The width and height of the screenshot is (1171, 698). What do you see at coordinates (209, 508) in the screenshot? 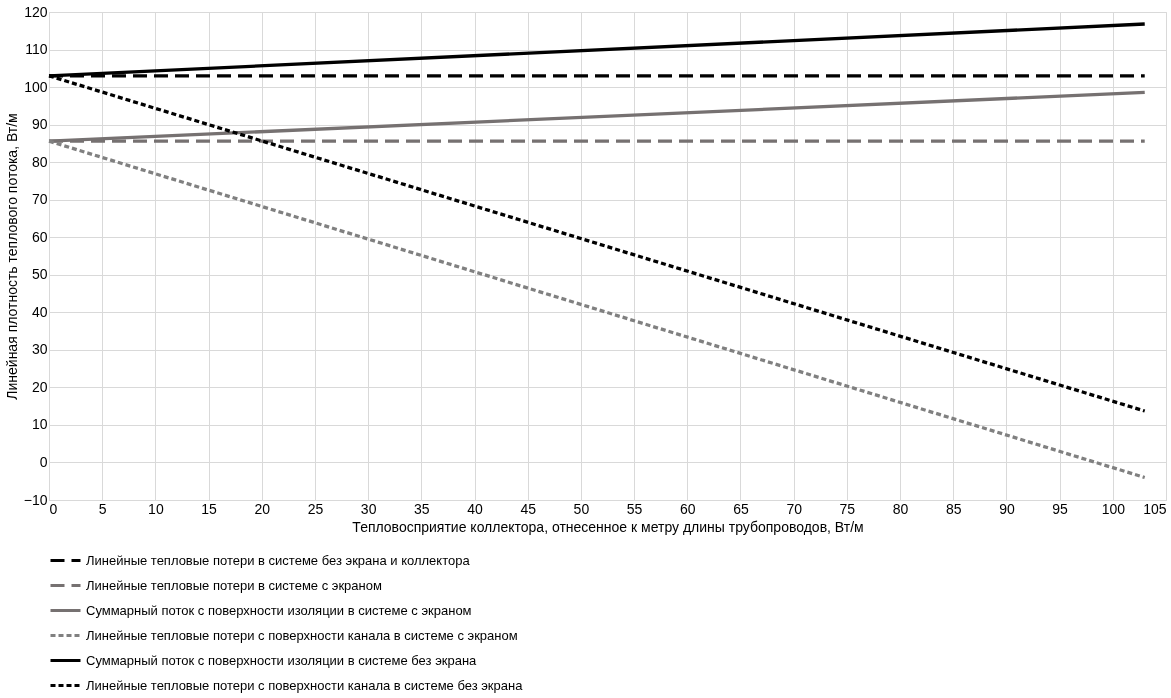
I see `x-tick-label: 15` at bounding box center [209, 508].